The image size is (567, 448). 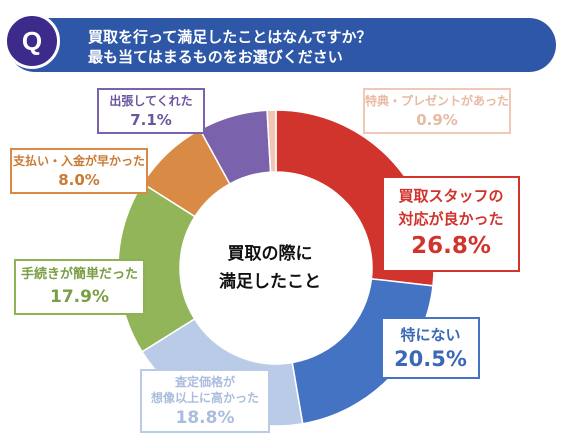 I want to click on slice-value-pay: 8.0%, so click(x=79, y=180).